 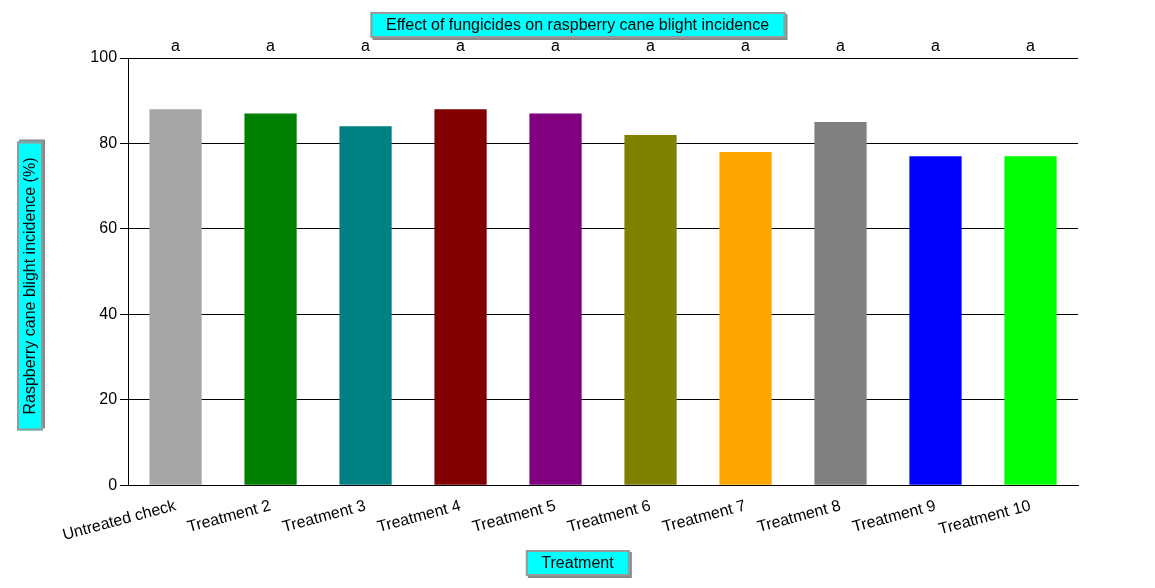 What do you see at coordinates (30, 286) in the screenshot?
I see `y-axis-title: Raspberry cane blight incidence (%)` at bounding box center [30, 286].